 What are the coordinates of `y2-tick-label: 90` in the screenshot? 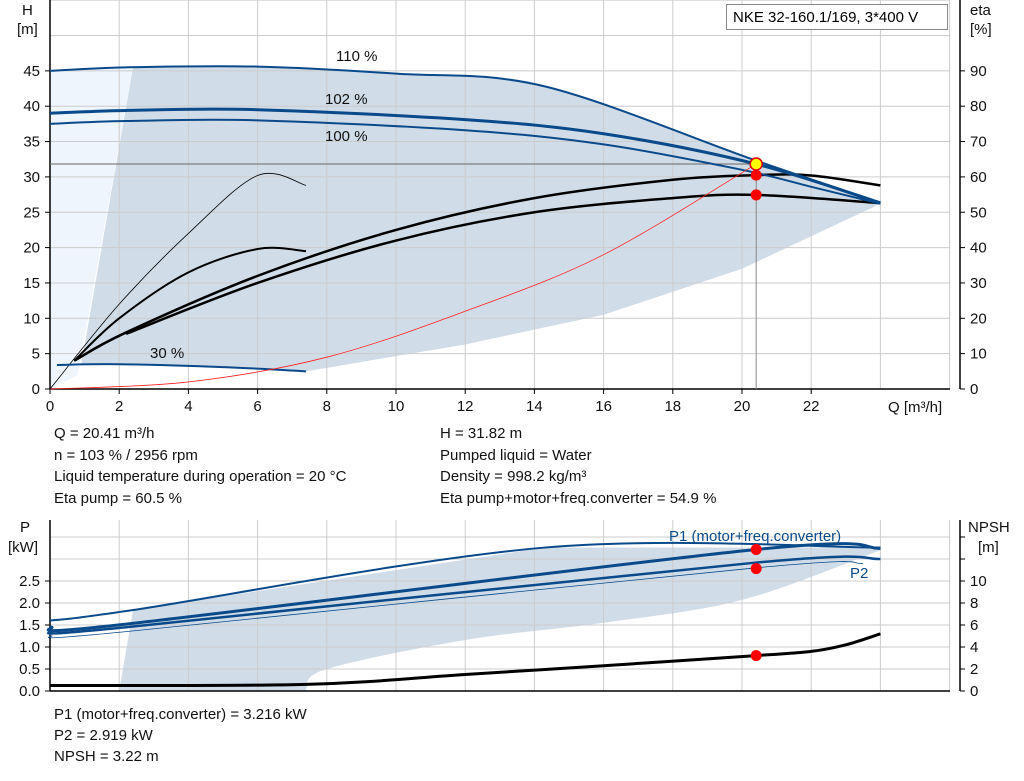 It's located at (978, 71).